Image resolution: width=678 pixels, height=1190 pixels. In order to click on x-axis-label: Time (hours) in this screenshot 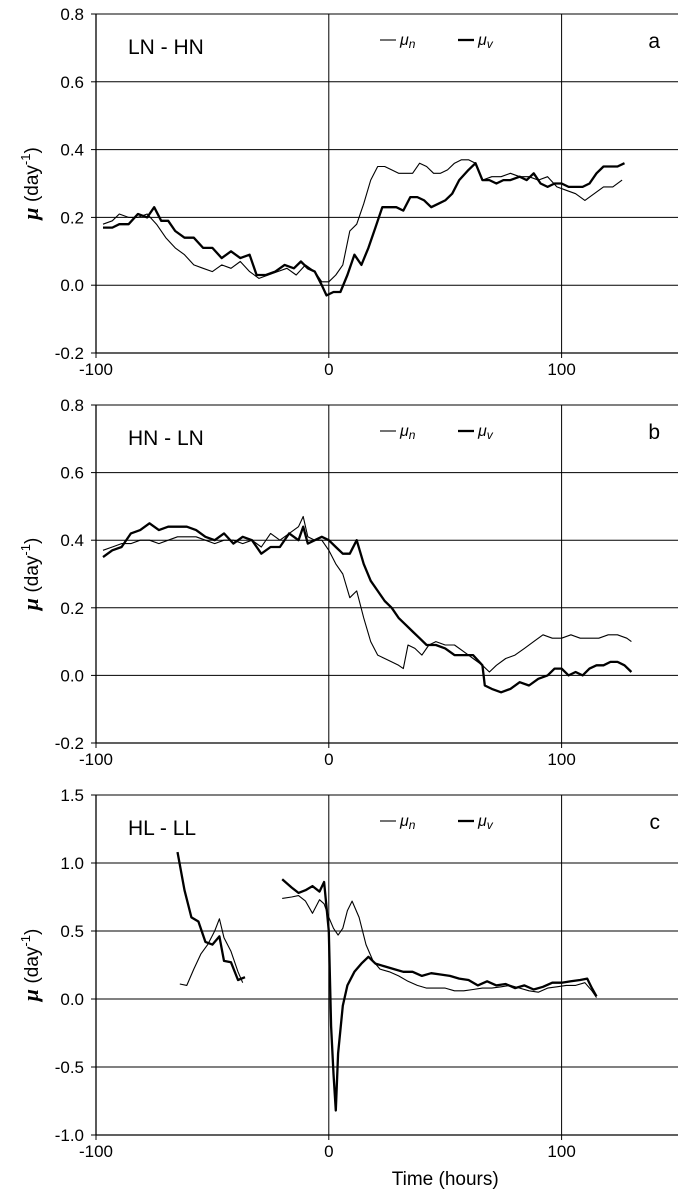, I will do `click(445, 1179)`.